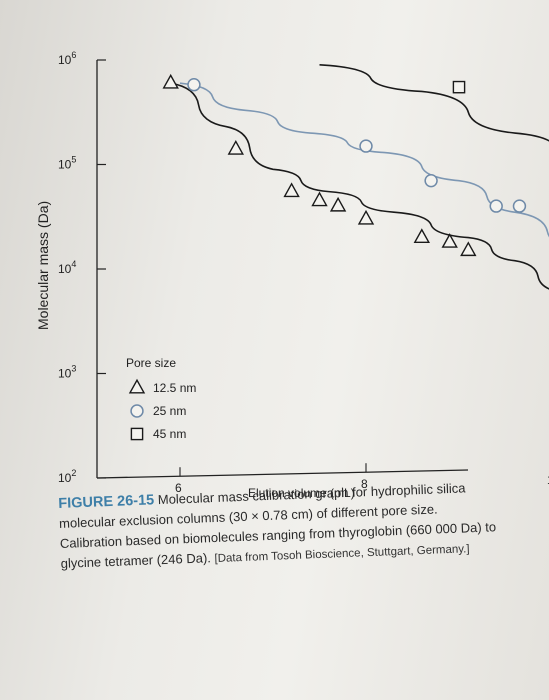 This screenshot has width=549, height=700. I want to click on x-tick-label: 8, so click(364, 484).